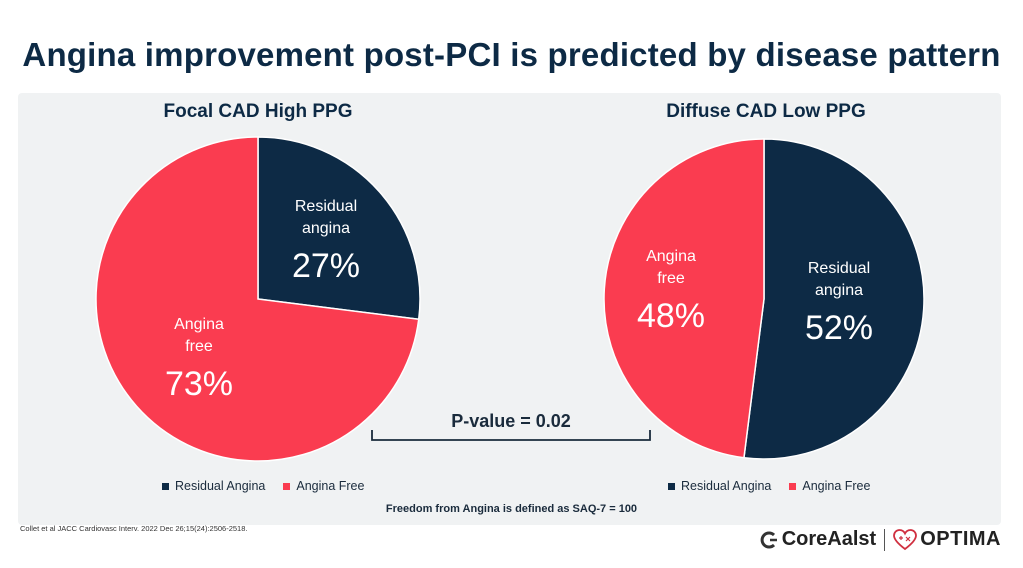 The width and height of the screenshot is (1023, 568). I want to click on brand-optima: OPTIMA, so click(947, 539).